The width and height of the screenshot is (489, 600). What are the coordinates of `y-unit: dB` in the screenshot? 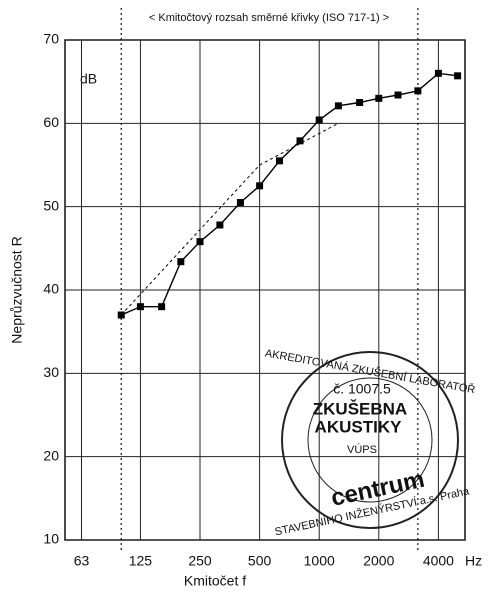 It's located at (88, 79).